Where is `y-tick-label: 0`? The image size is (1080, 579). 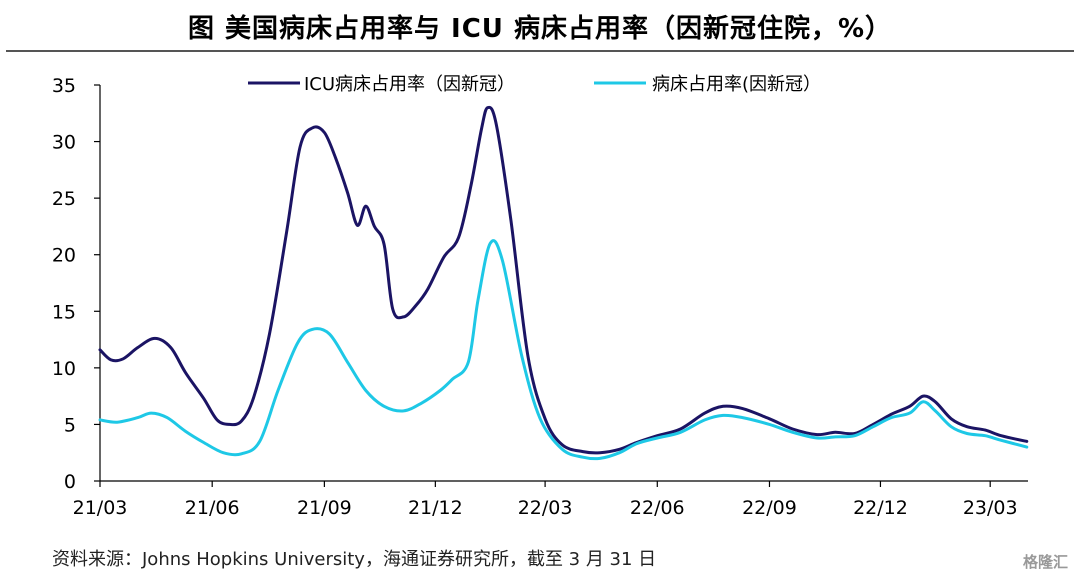 y-tick-label: 0 is located at coordinates (70, 482).